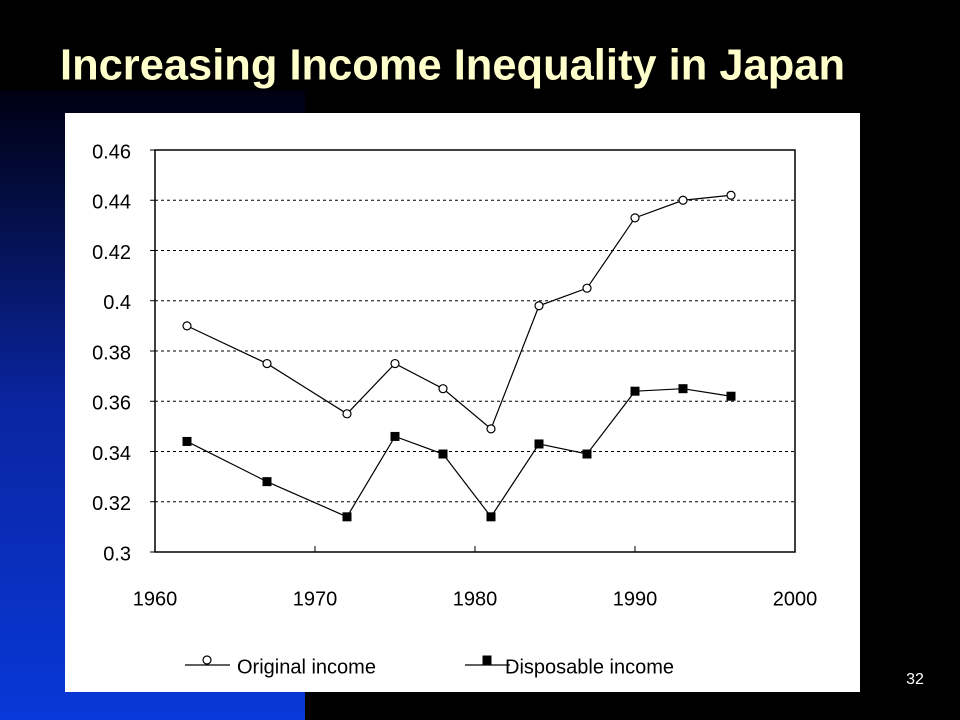 This screenshot has height=720, width=960. I want to click on y-tick-label: 0.46, so click(111, 152).